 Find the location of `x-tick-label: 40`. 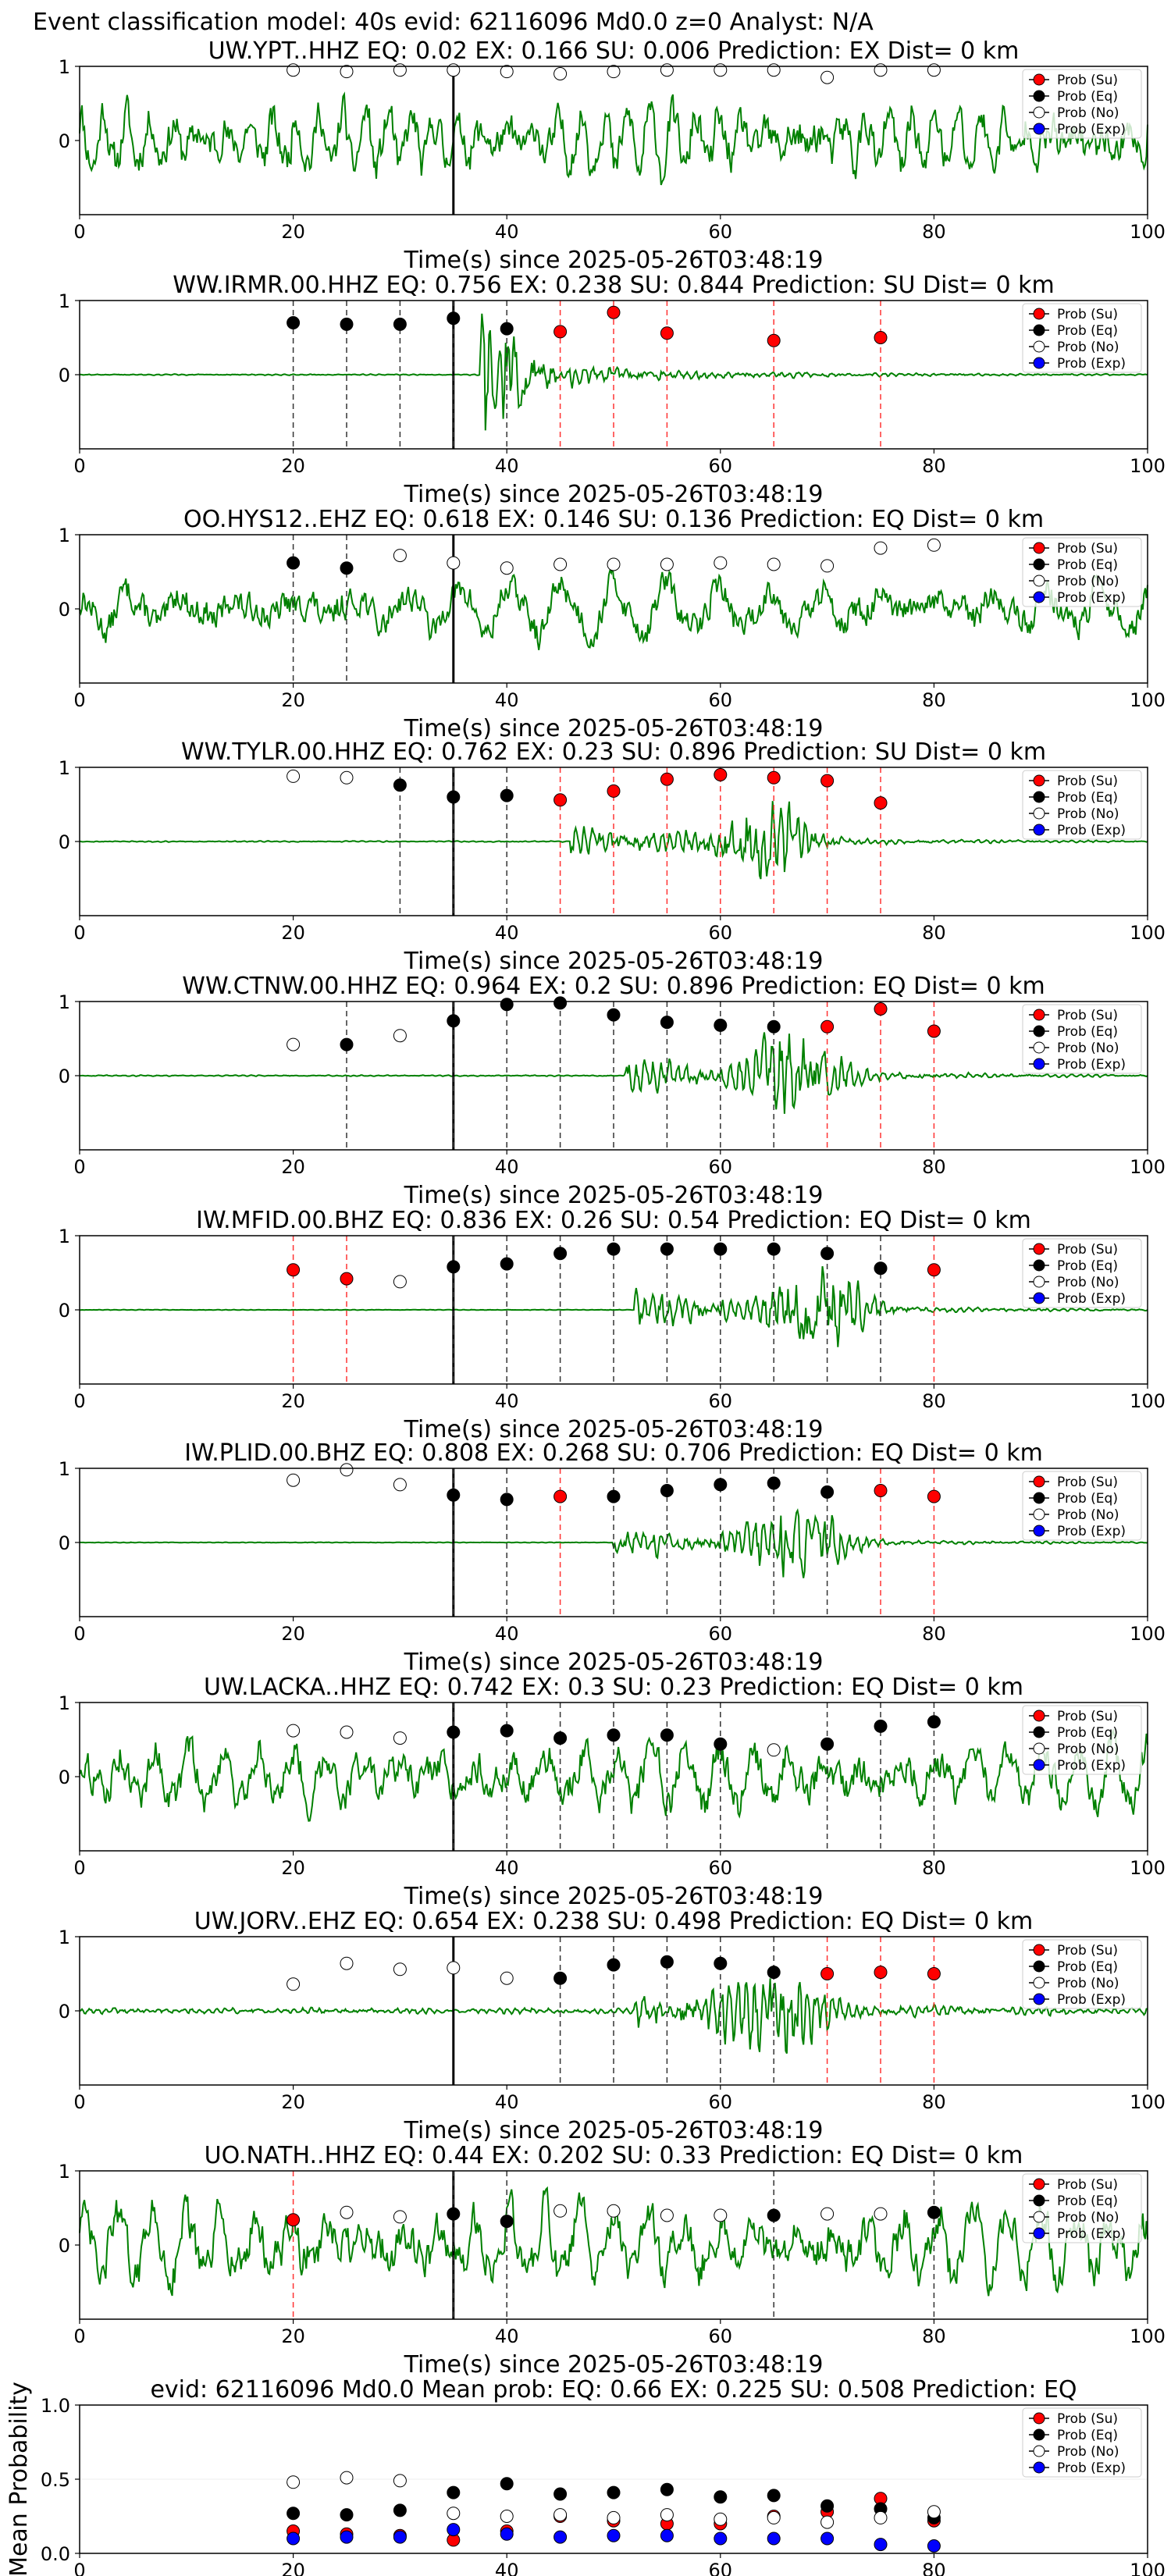

x-tick-label: 40 is located at coordinates (507, 1401).